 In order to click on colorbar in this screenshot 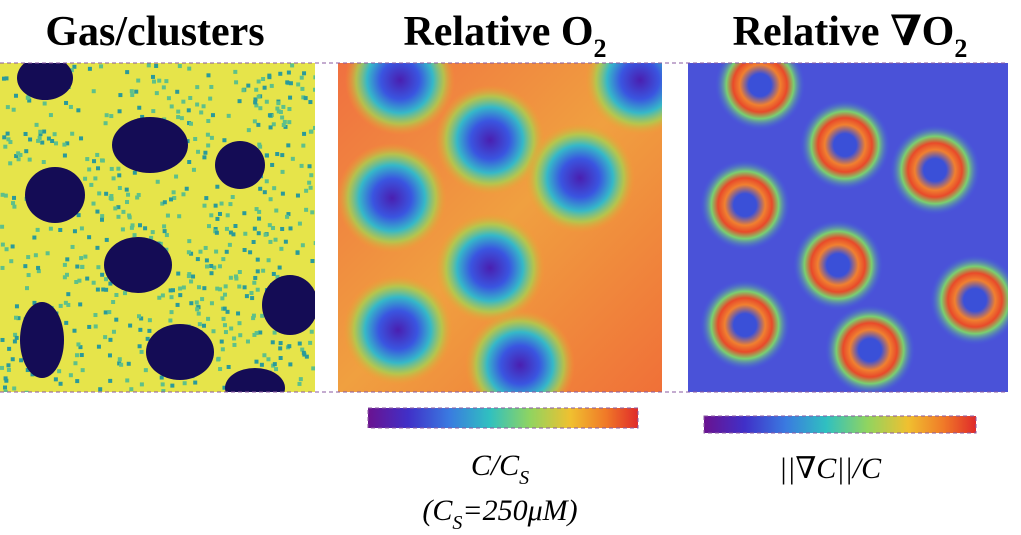, I will do `click(840, 424)`.